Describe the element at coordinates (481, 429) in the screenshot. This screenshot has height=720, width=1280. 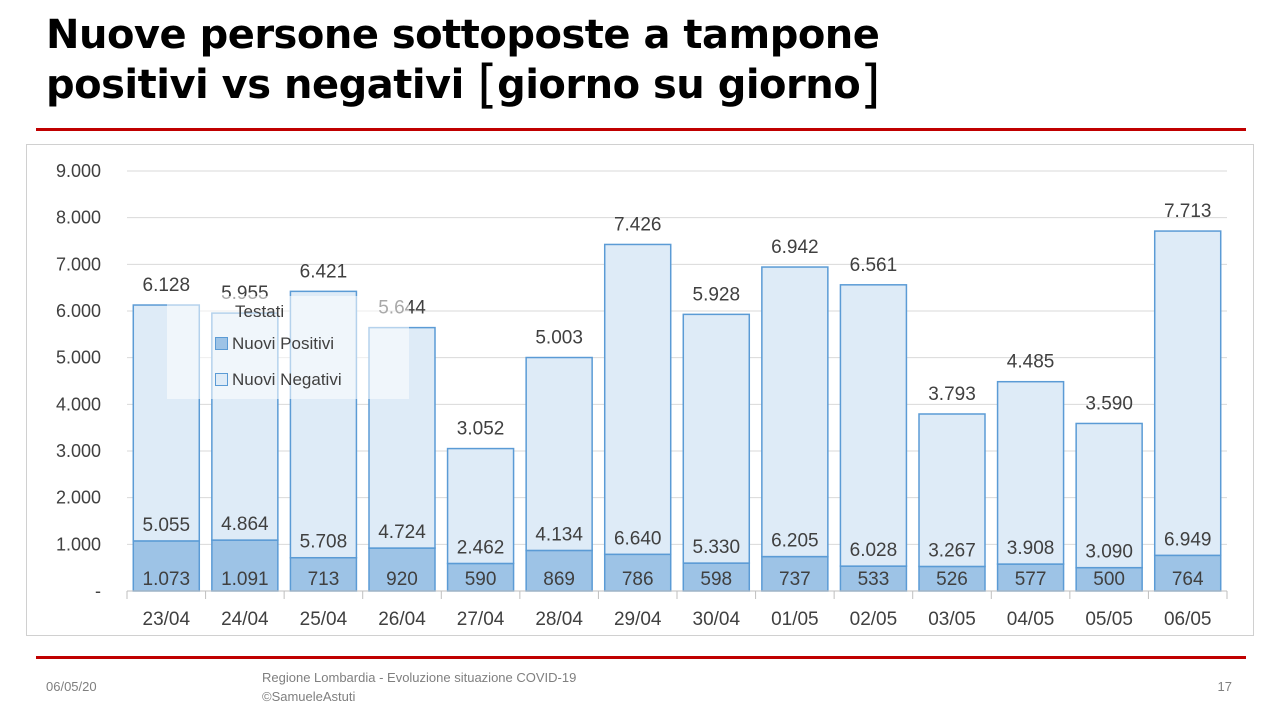
I see `data-label-testati: 3.052` at that location.